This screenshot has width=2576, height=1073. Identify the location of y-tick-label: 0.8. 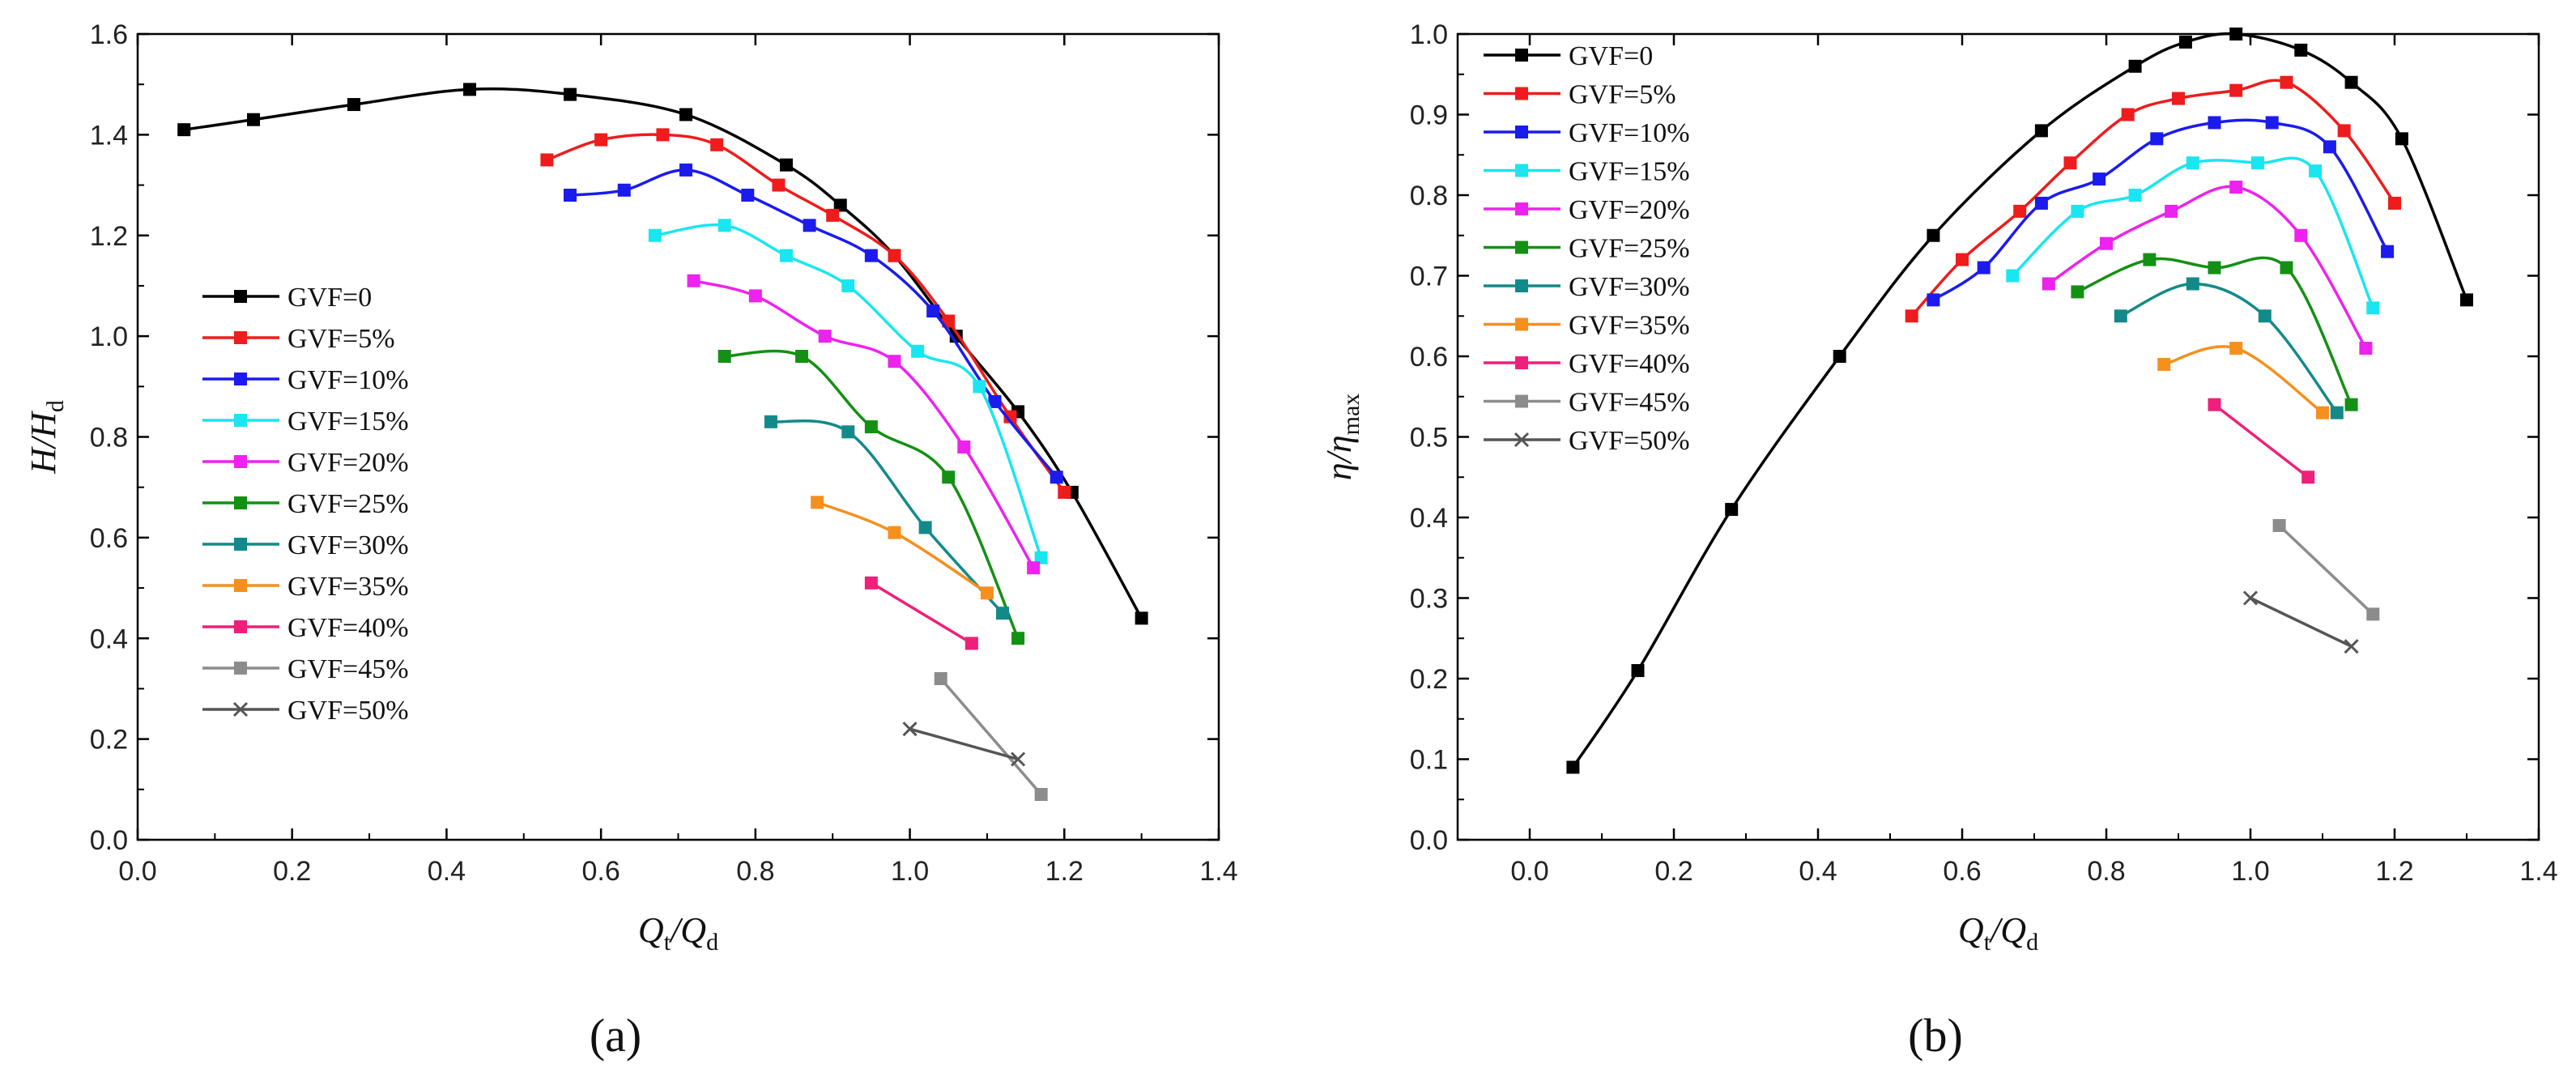
(109, 438).